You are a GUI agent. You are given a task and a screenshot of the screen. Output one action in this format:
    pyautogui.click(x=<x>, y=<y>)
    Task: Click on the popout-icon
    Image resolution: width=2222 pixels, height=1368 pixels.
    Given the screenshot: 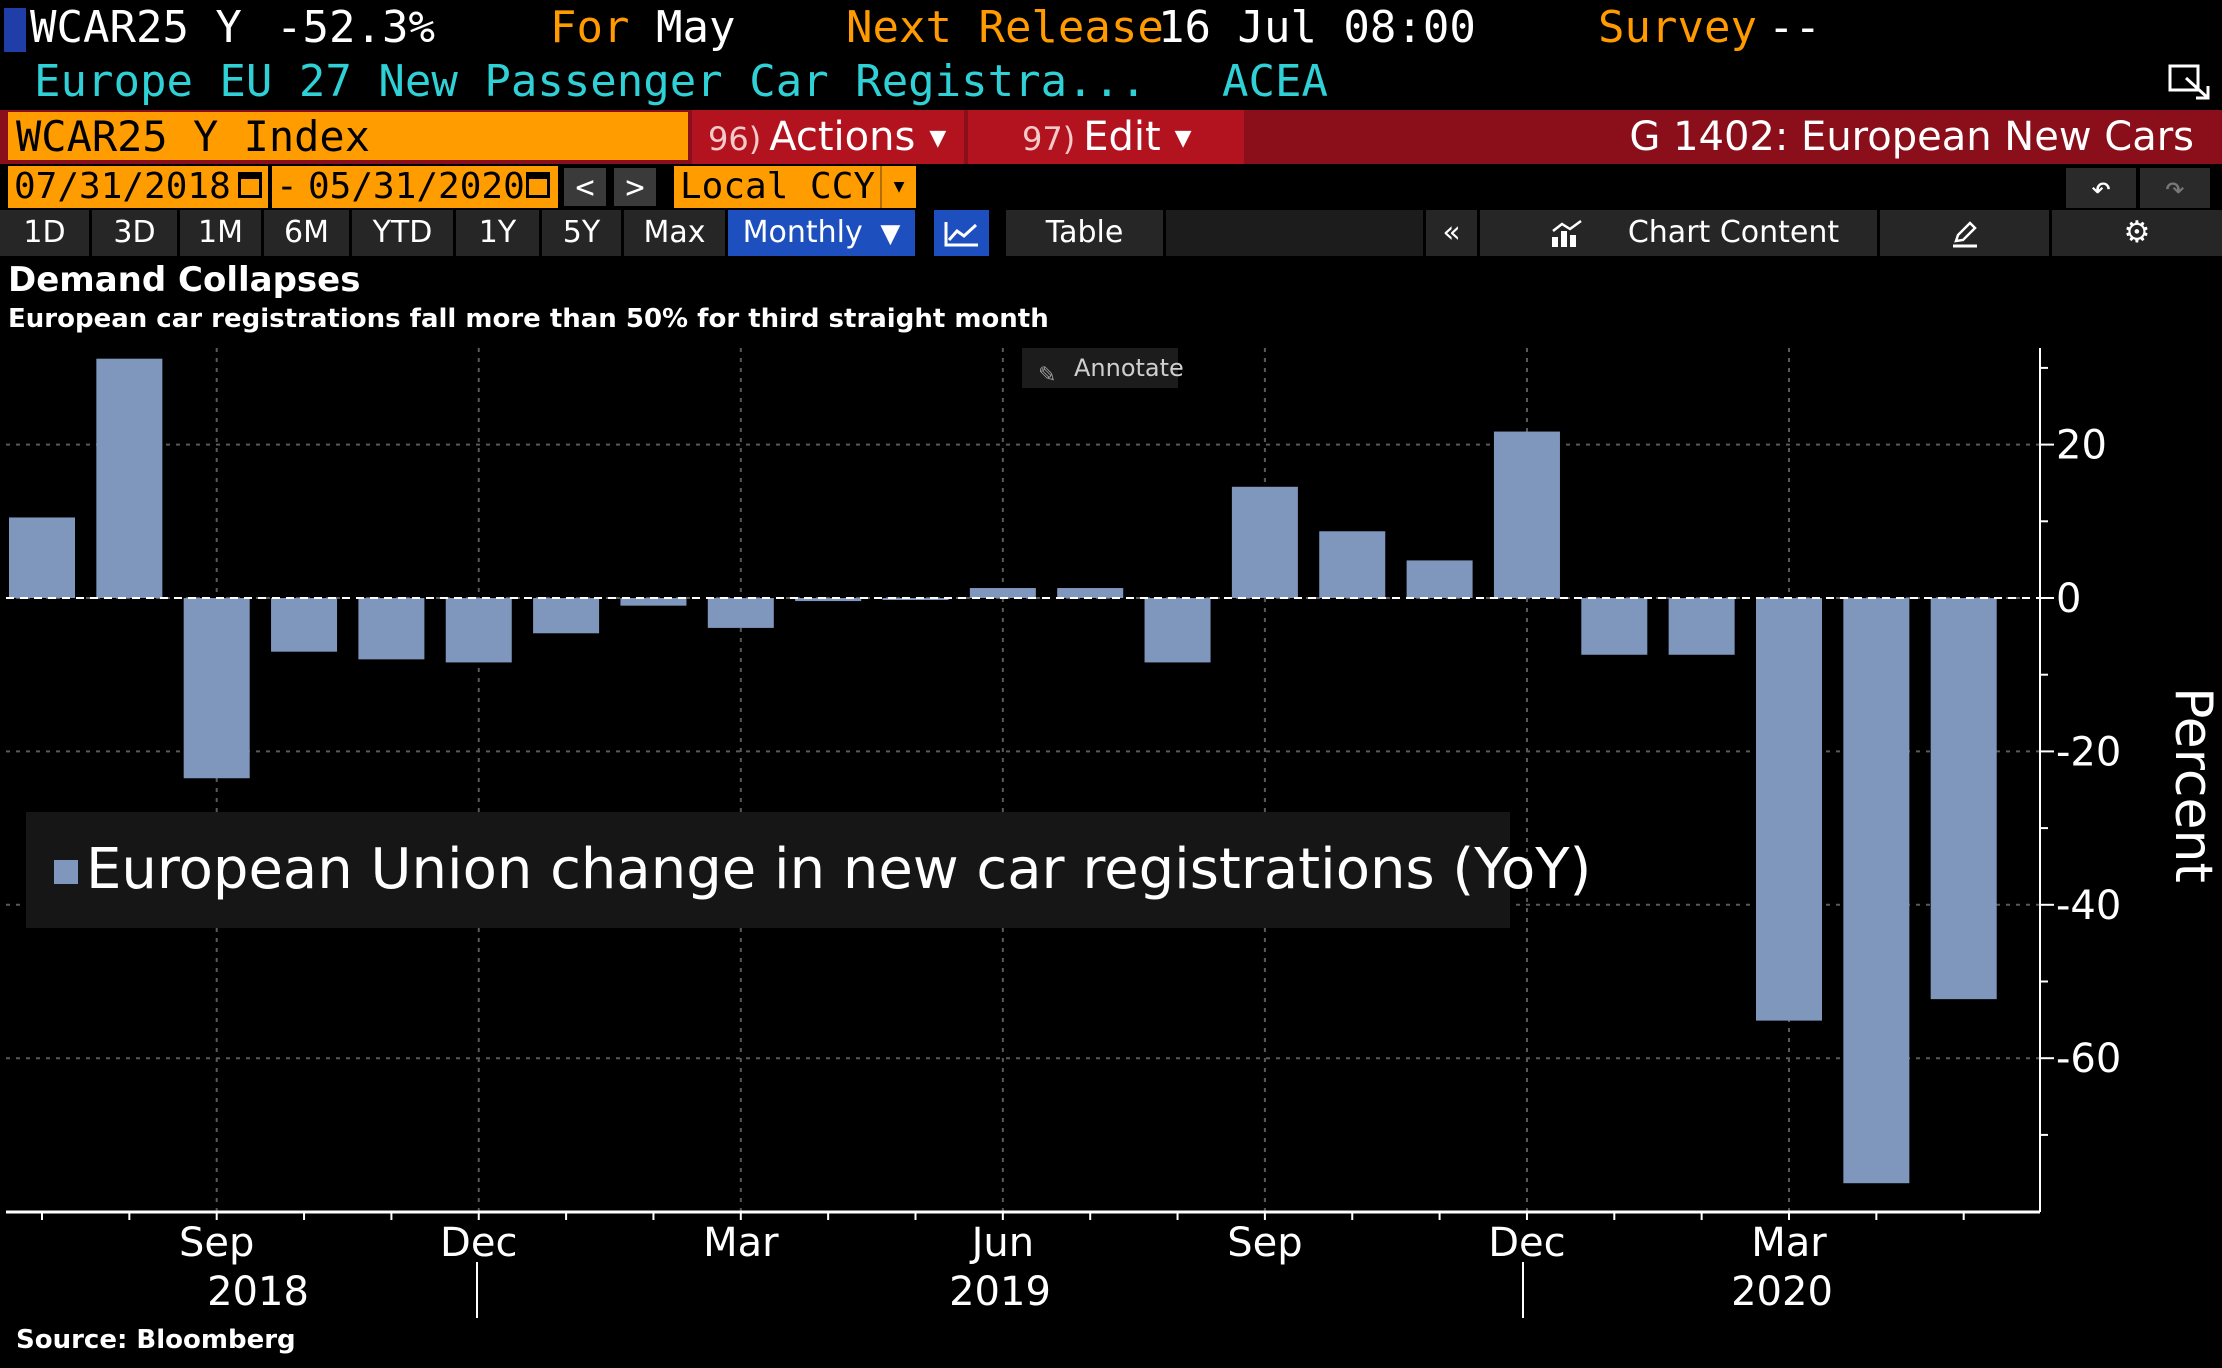 What is the action you would take?
    pyautogui.click(x=2190, y=83)
    